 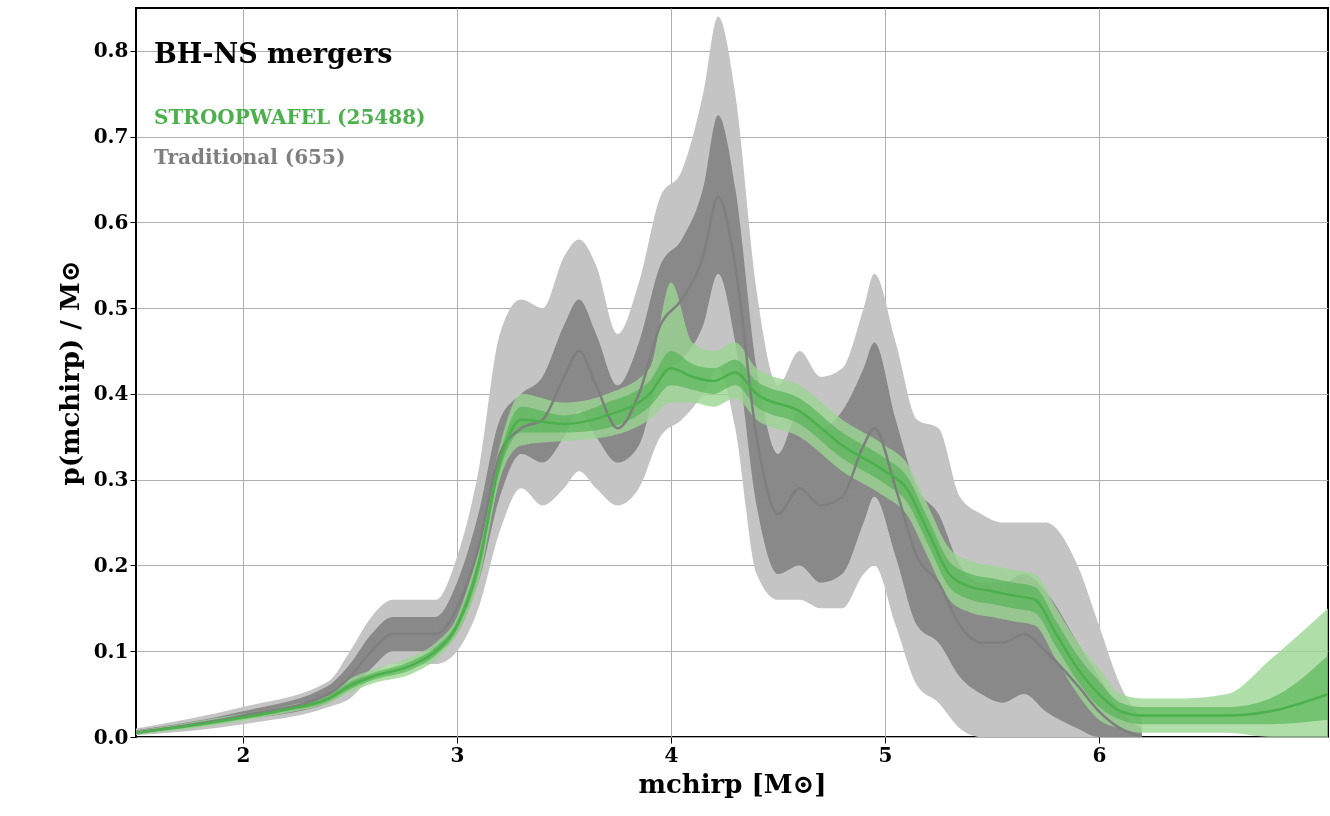 I want to click on x-axis-title: mchirp [M⊙], so click(x=732, y=783).